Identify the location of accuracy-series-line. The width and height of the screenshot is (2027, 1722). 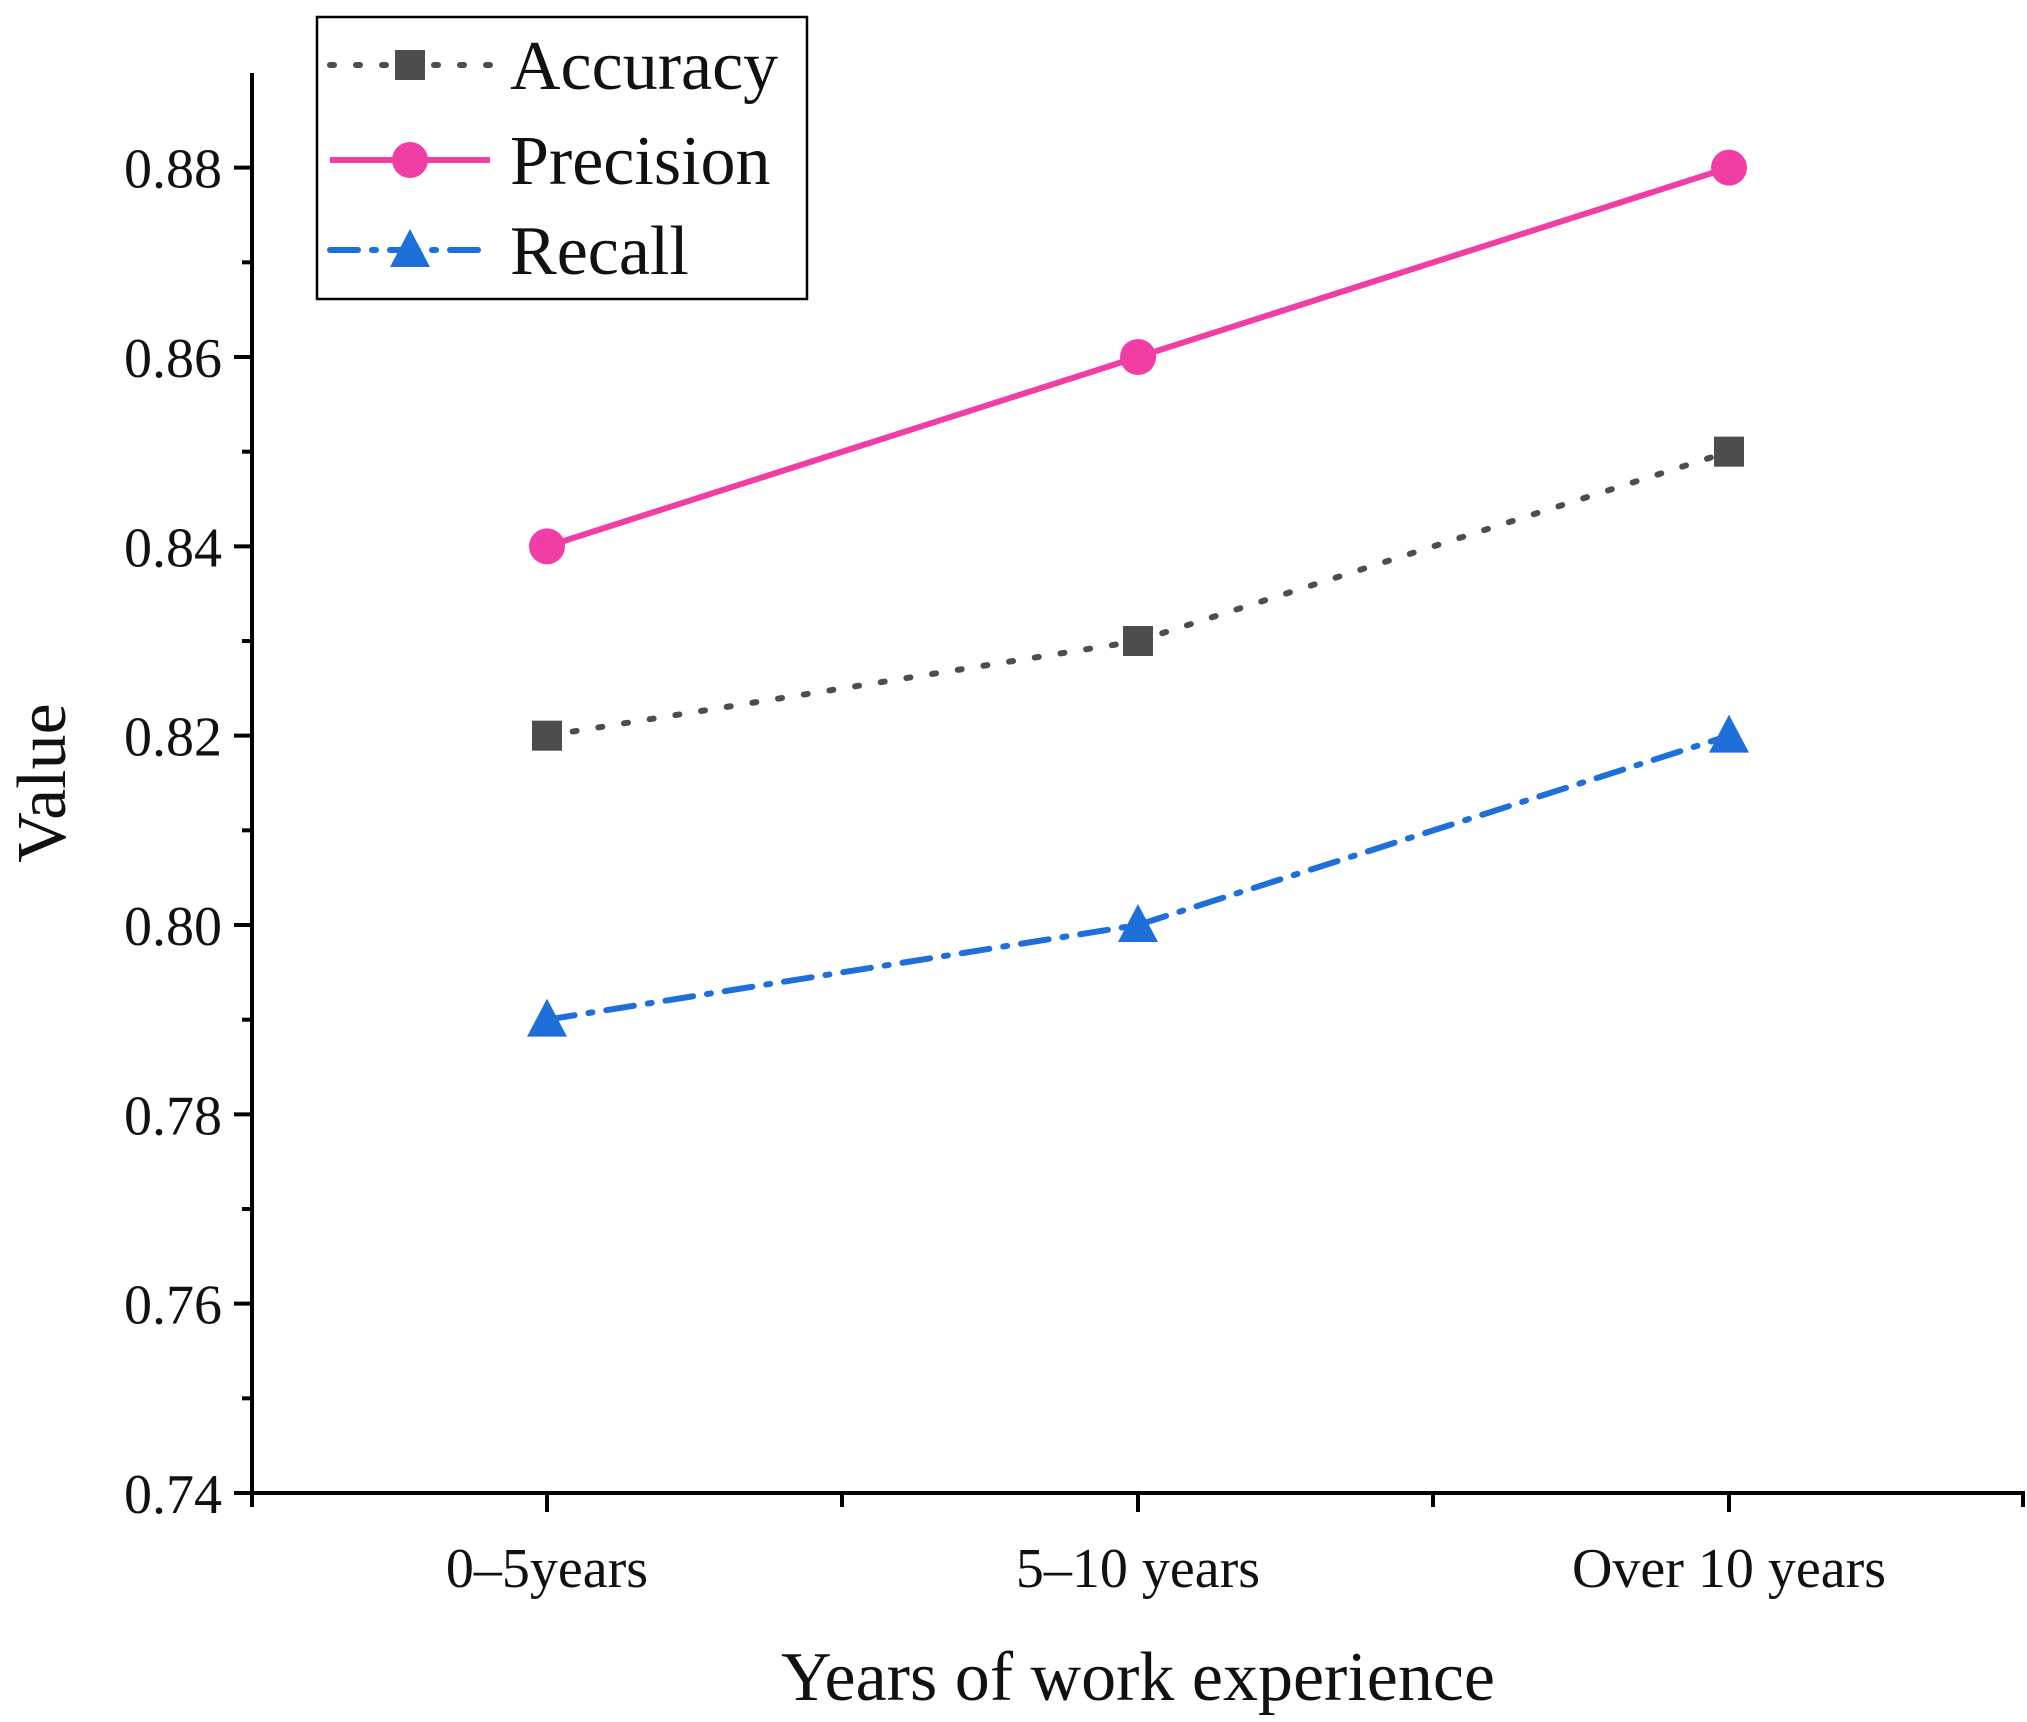
(1138, 593).